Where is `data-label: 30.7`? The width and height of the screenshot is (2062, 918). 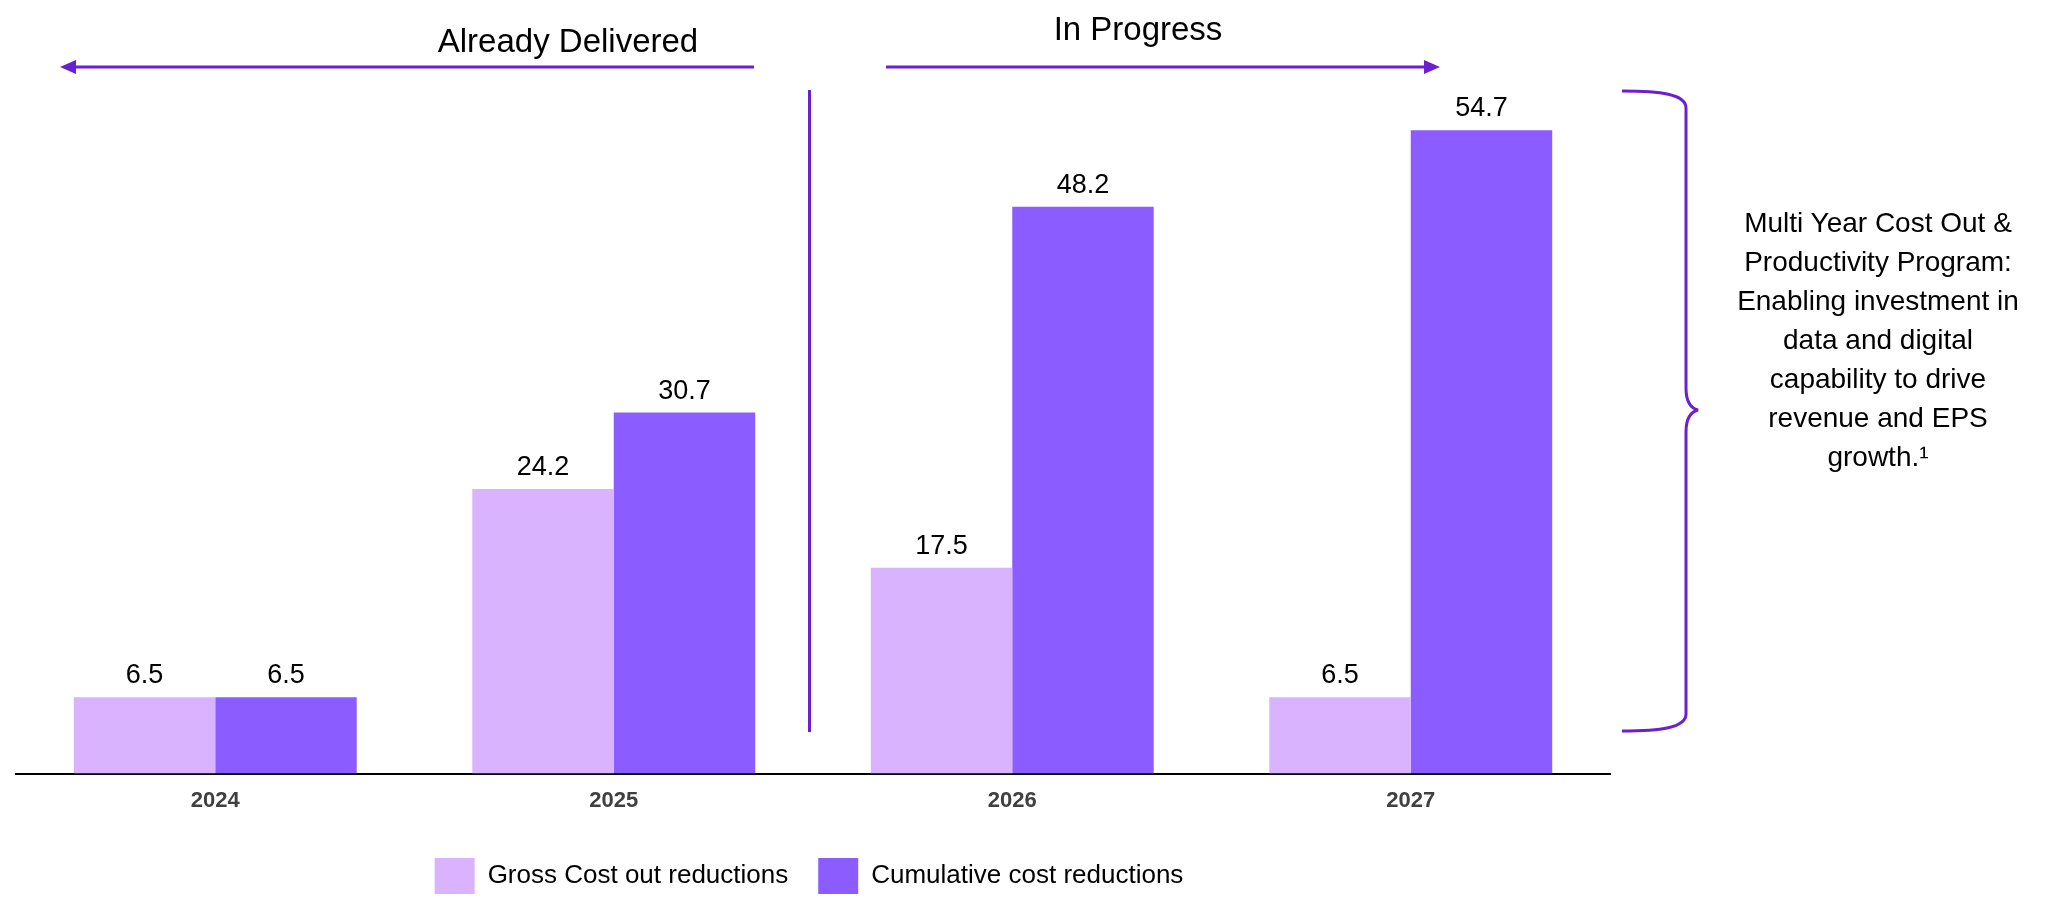 data-label: 30.7 is located at coordinates (684, 389).